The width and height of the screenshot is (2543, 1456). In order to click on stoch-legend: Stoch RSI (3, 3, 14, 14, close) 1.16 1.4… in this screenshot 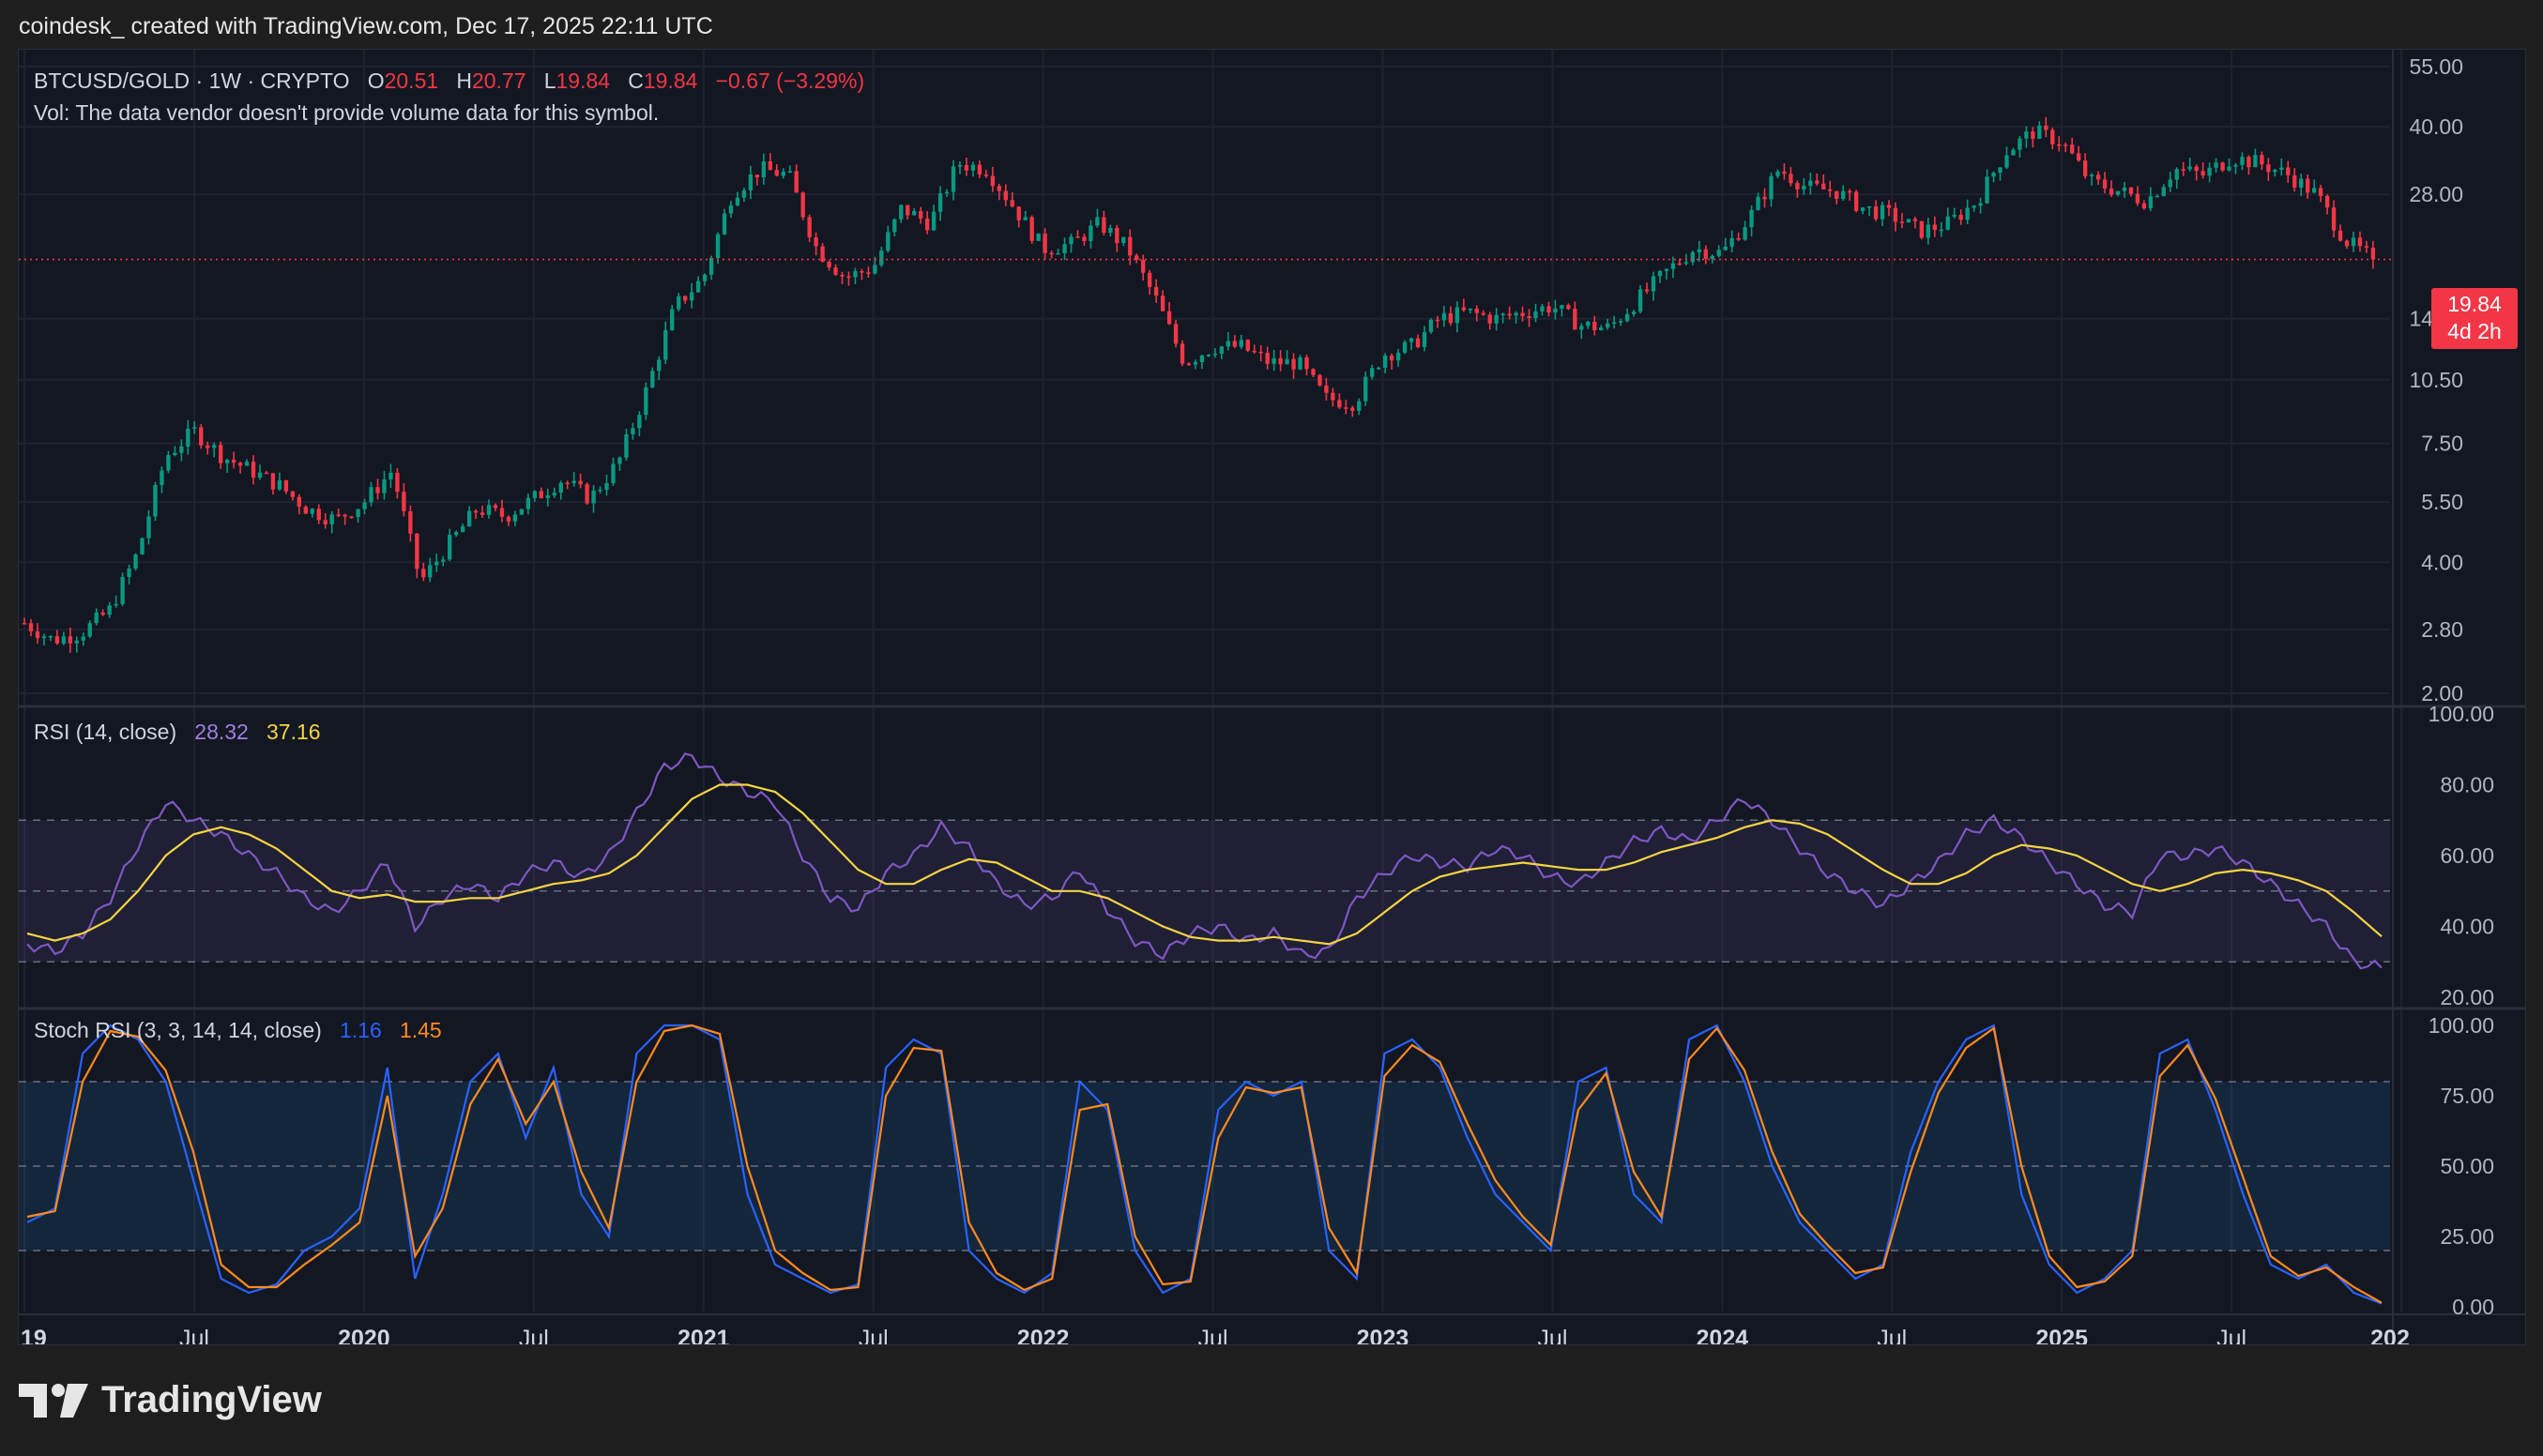, I will do `click(238, 1030)`.